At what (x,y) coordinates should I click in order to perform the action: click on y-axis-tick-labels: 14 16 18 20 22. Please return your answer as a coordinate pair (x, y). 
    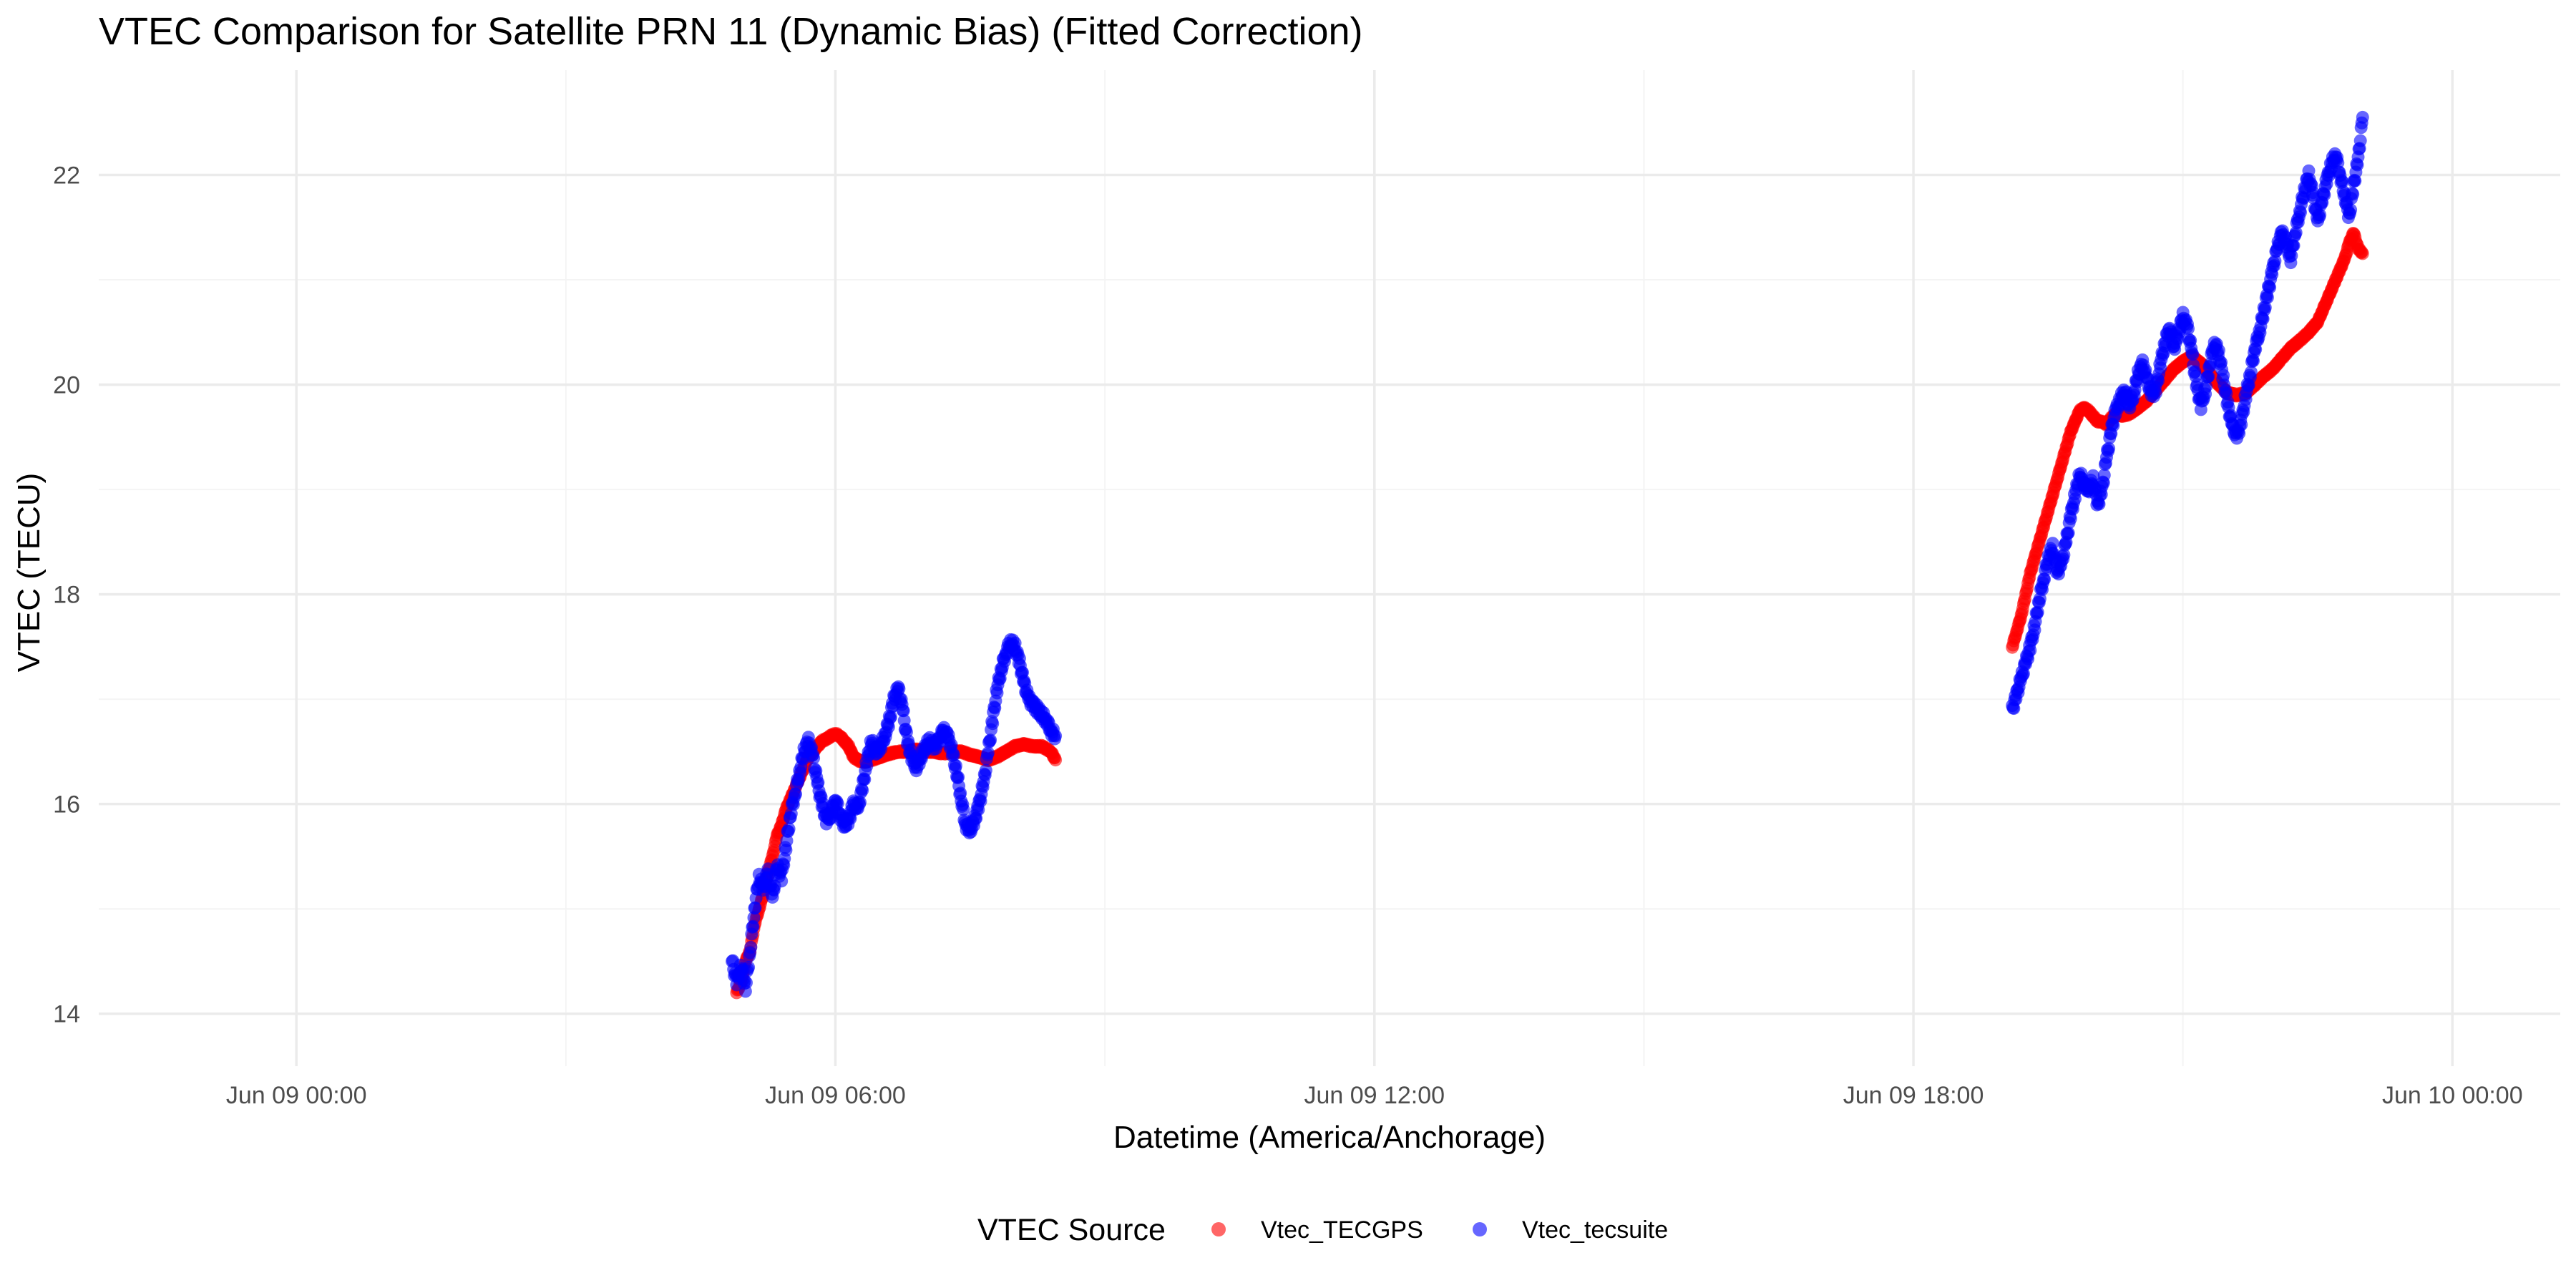
    Looking at the image, I should click on (66, 595).